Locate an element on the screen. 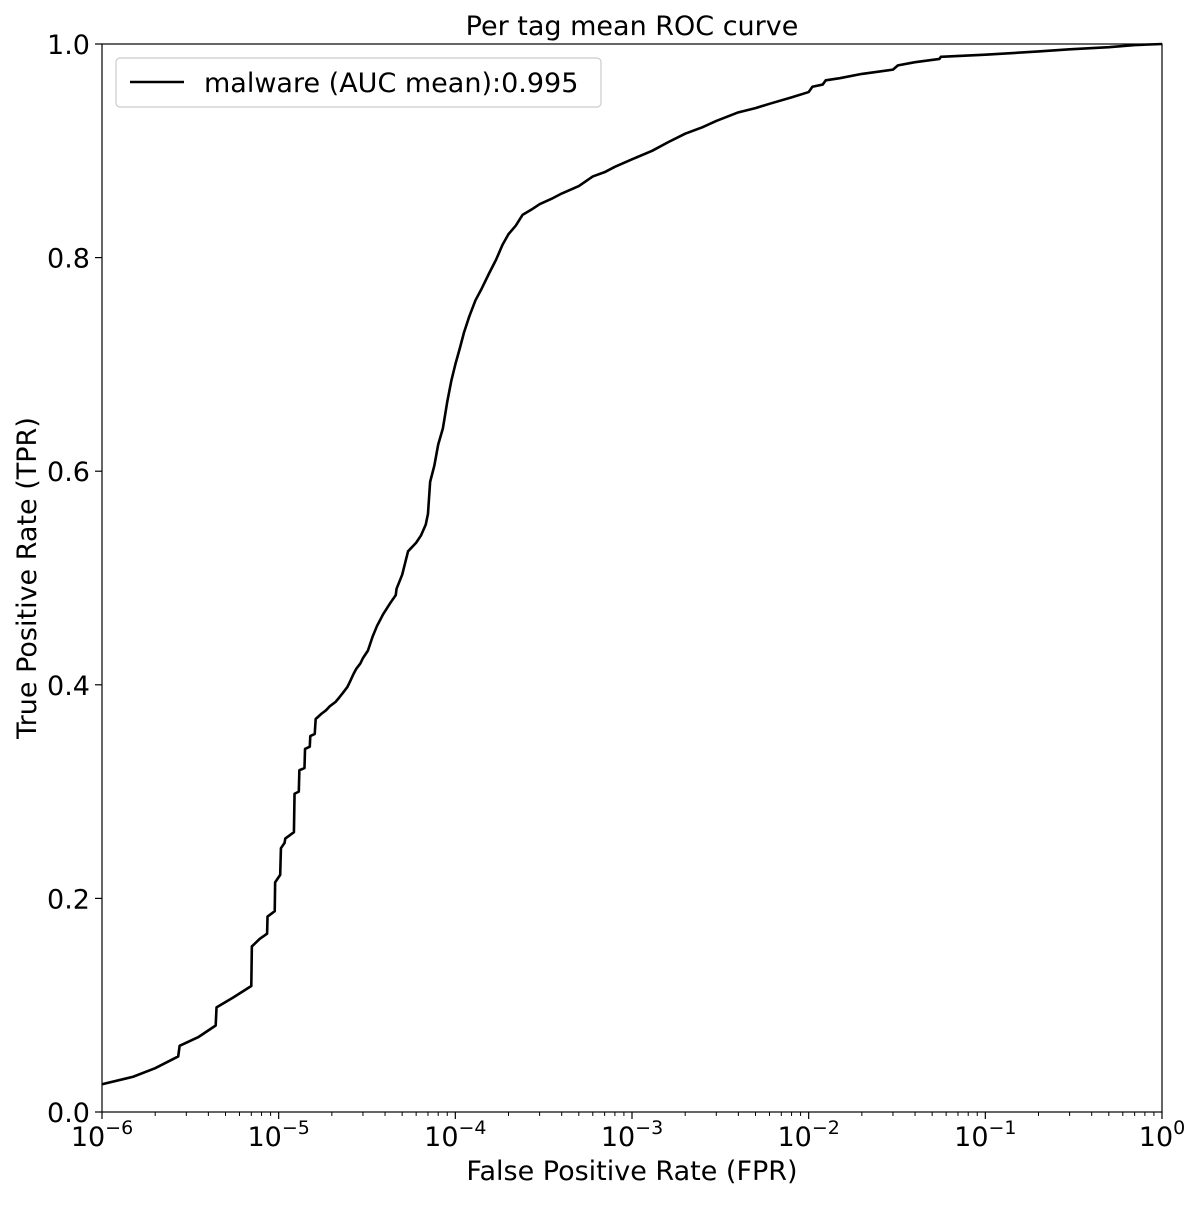  x-tick-label: 10⁰ is located at coordinates (1162, 1135).